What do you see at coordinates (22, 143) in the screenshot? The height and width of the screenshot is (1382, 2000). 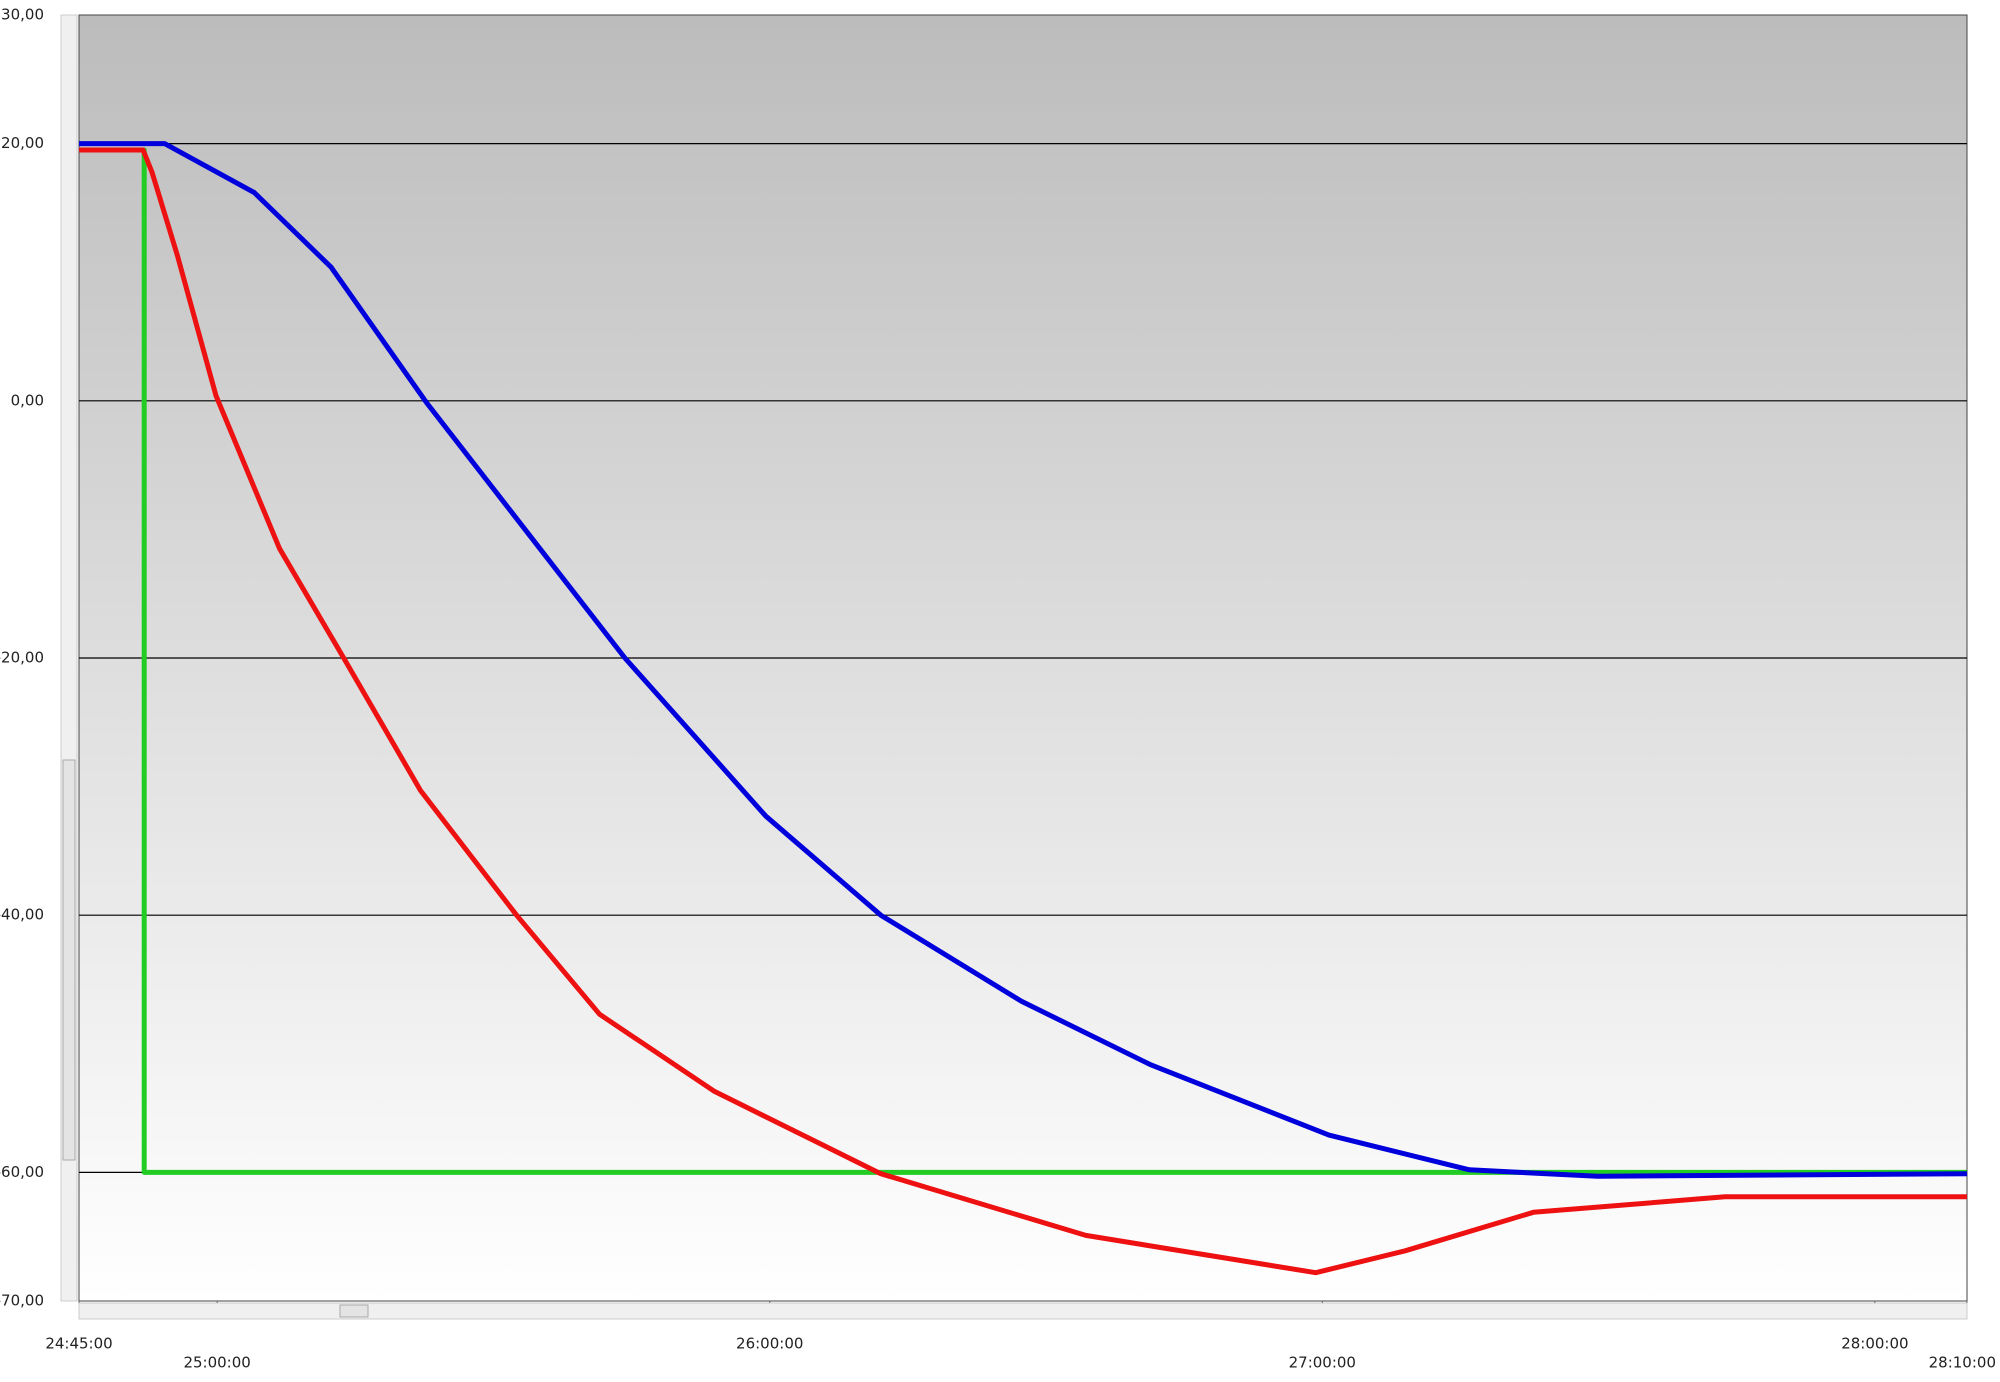 I see `y-tick-label: 20,00` at bounding box center [22, 143].